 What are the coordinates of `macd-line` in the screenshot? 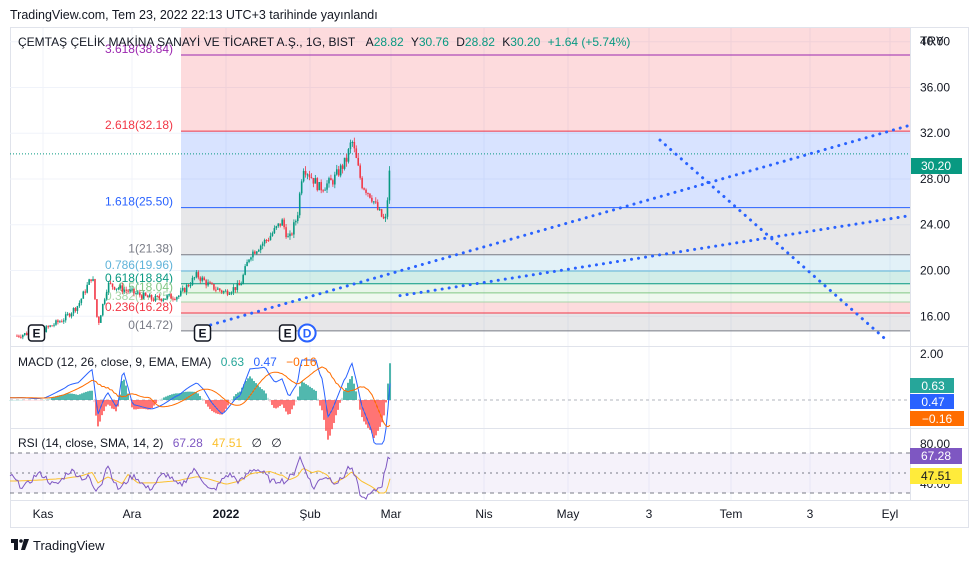 It's located at (200, 402).